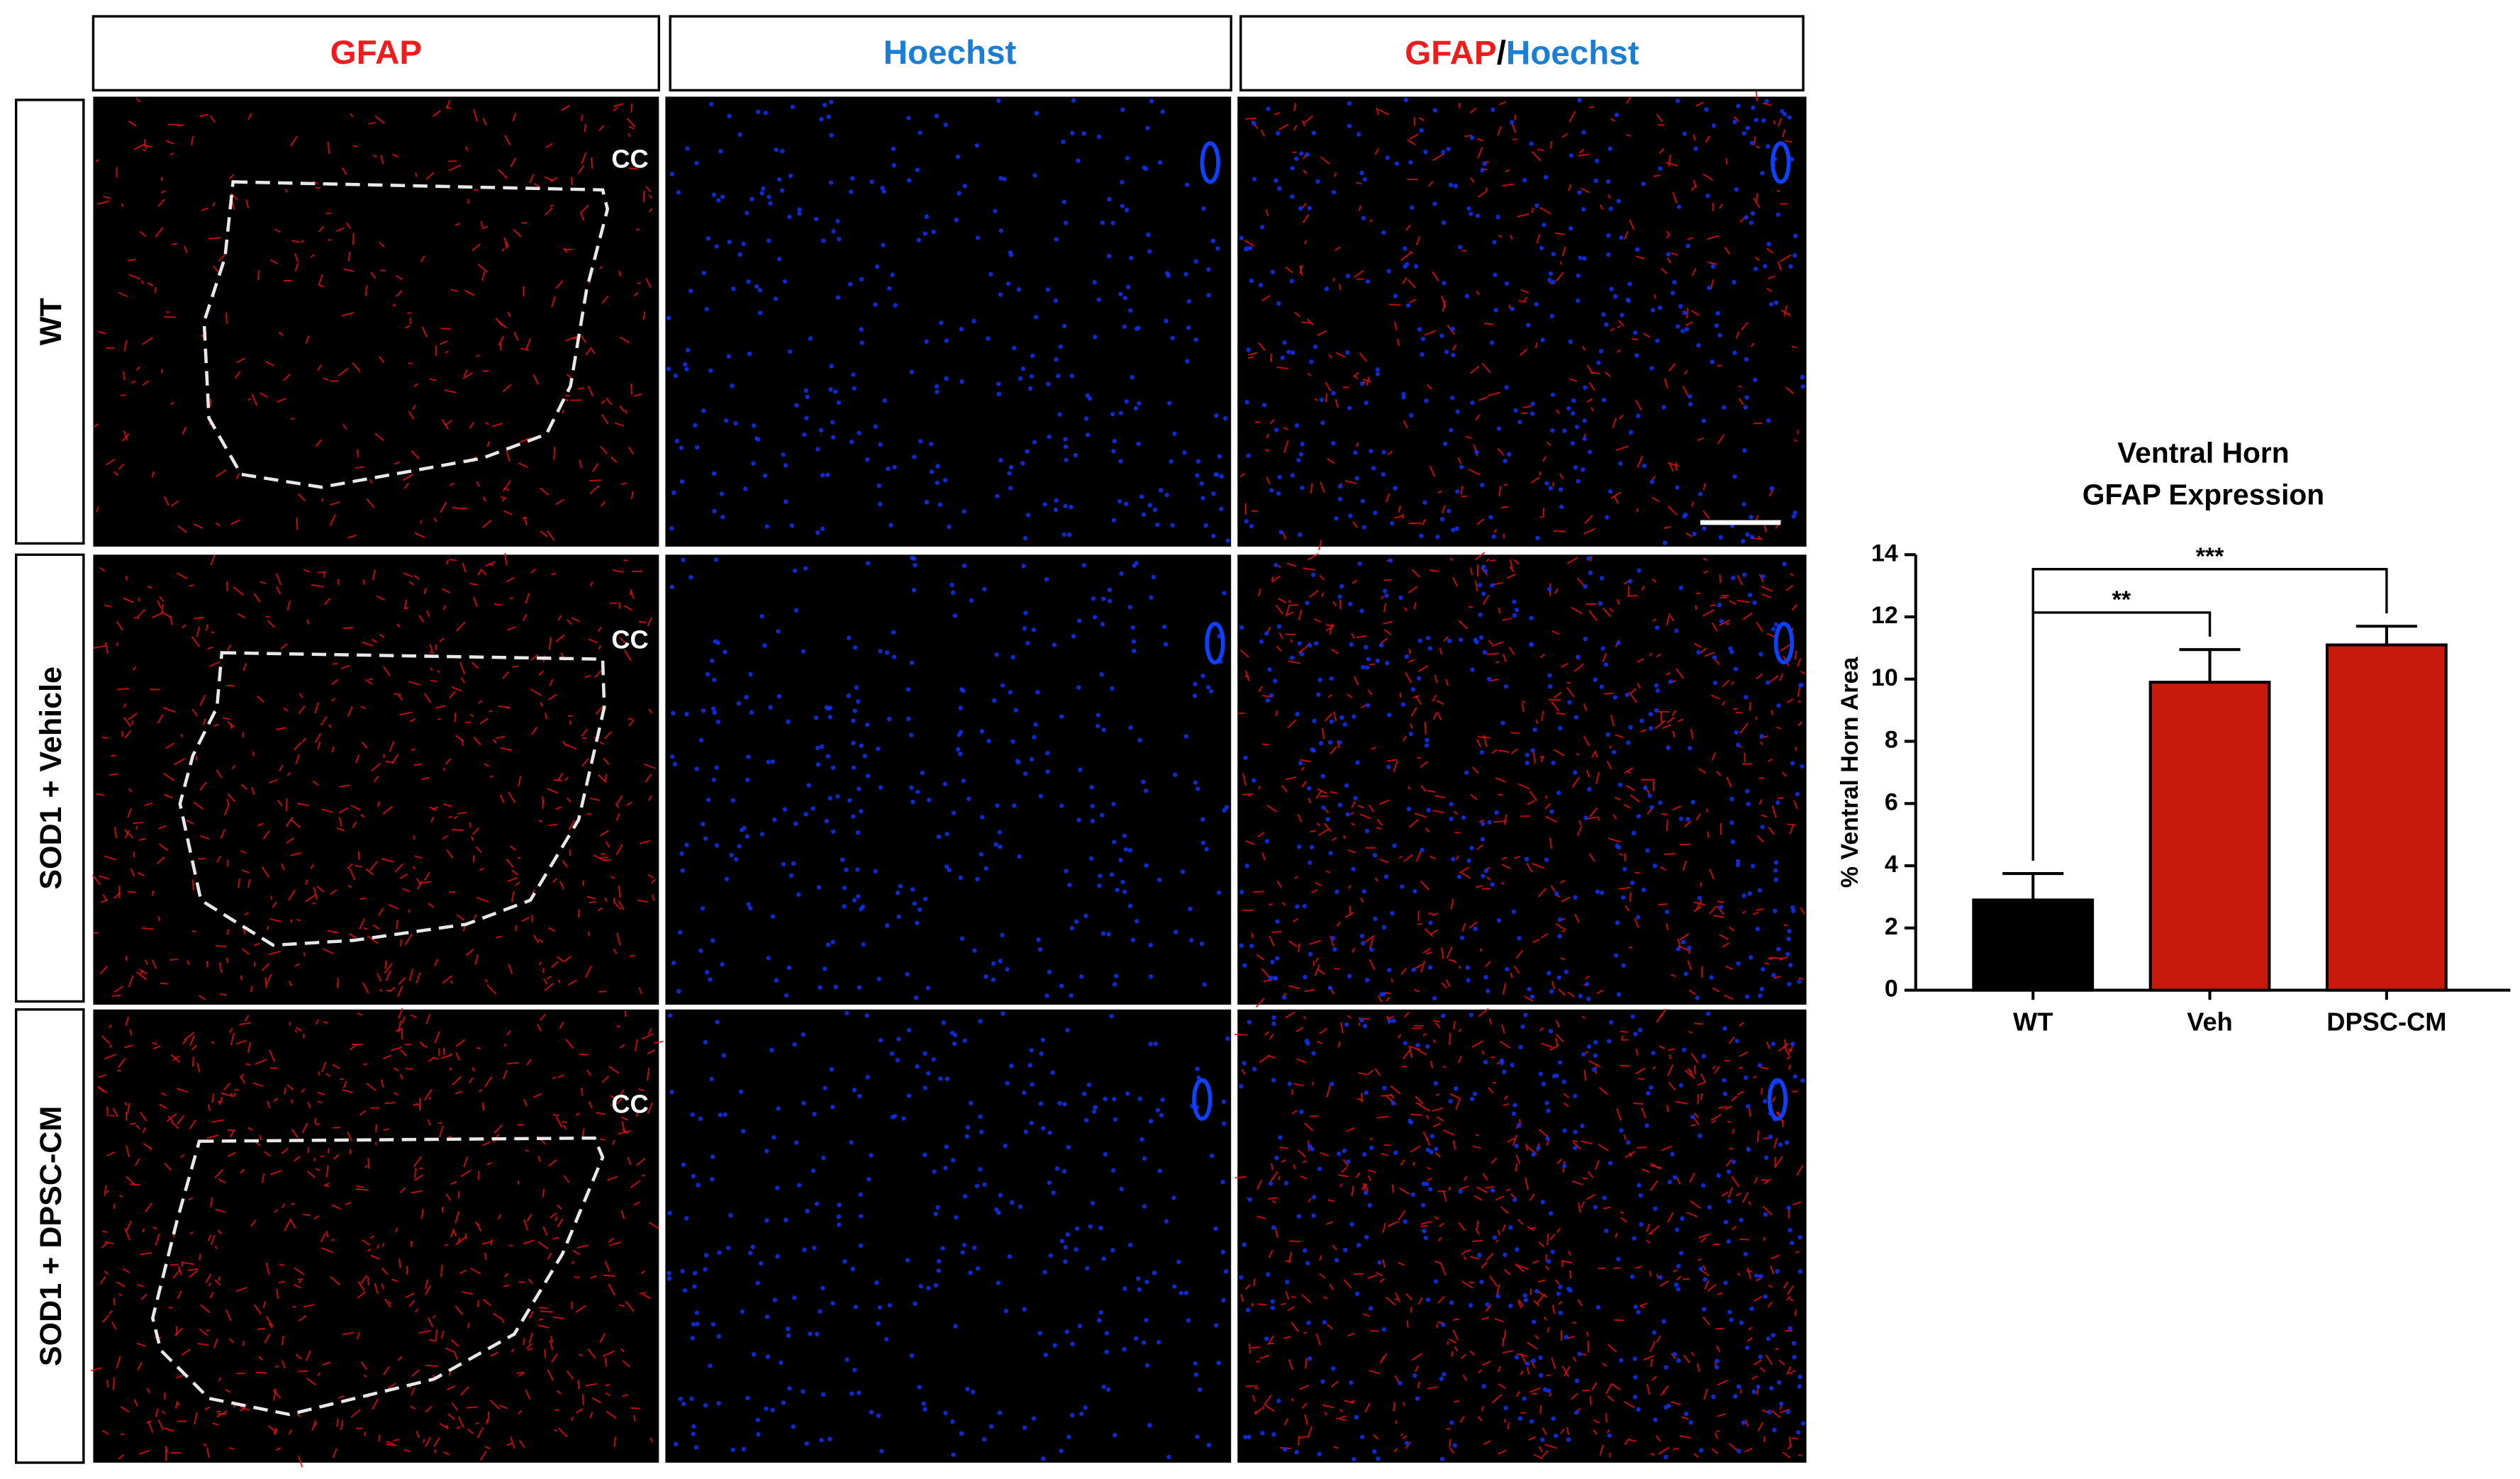 The image size is (2520, 1479). What do you see at coordinates (378, 1276) in the screenshot?
I see `ventral-horn-outline` at bounding box center [378, 1276].